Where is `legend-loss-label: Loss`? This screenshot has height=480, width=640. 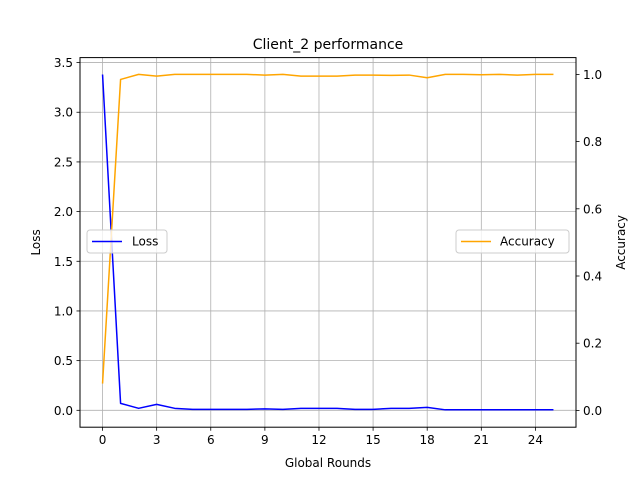 legend-loss-label: Loss is located at coordinates (145, 242).